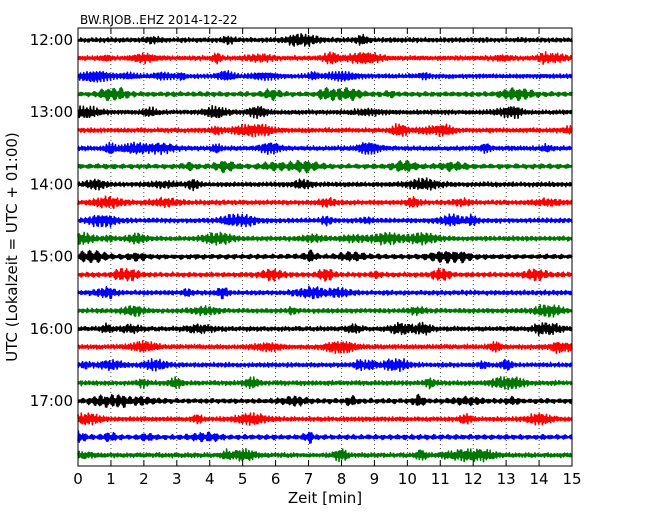 Image resolution: width=650 pixels, height=520 pixels. What do you see at coordinates (210, 479) in the screenshot?
I see `x-tick-label: 4` at bounding box center [210, 479].